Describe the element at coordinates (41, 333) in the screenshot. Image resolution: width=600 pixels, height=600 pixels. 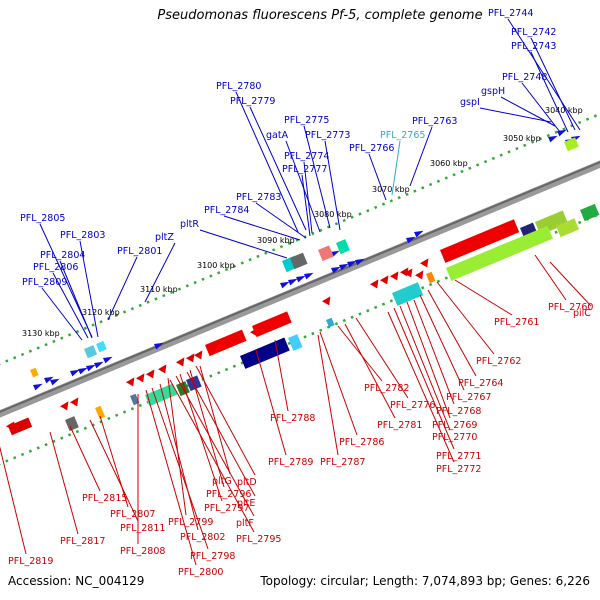
I see `kbp-tick-label: 3130 kbp` at that location.